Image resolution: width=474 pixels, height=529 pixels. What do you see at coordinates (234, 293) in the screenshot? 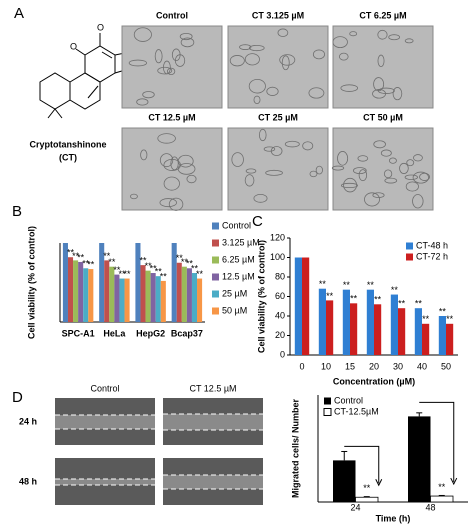
I see `legend-label: 25 µM` at bounding box center [234, 293].